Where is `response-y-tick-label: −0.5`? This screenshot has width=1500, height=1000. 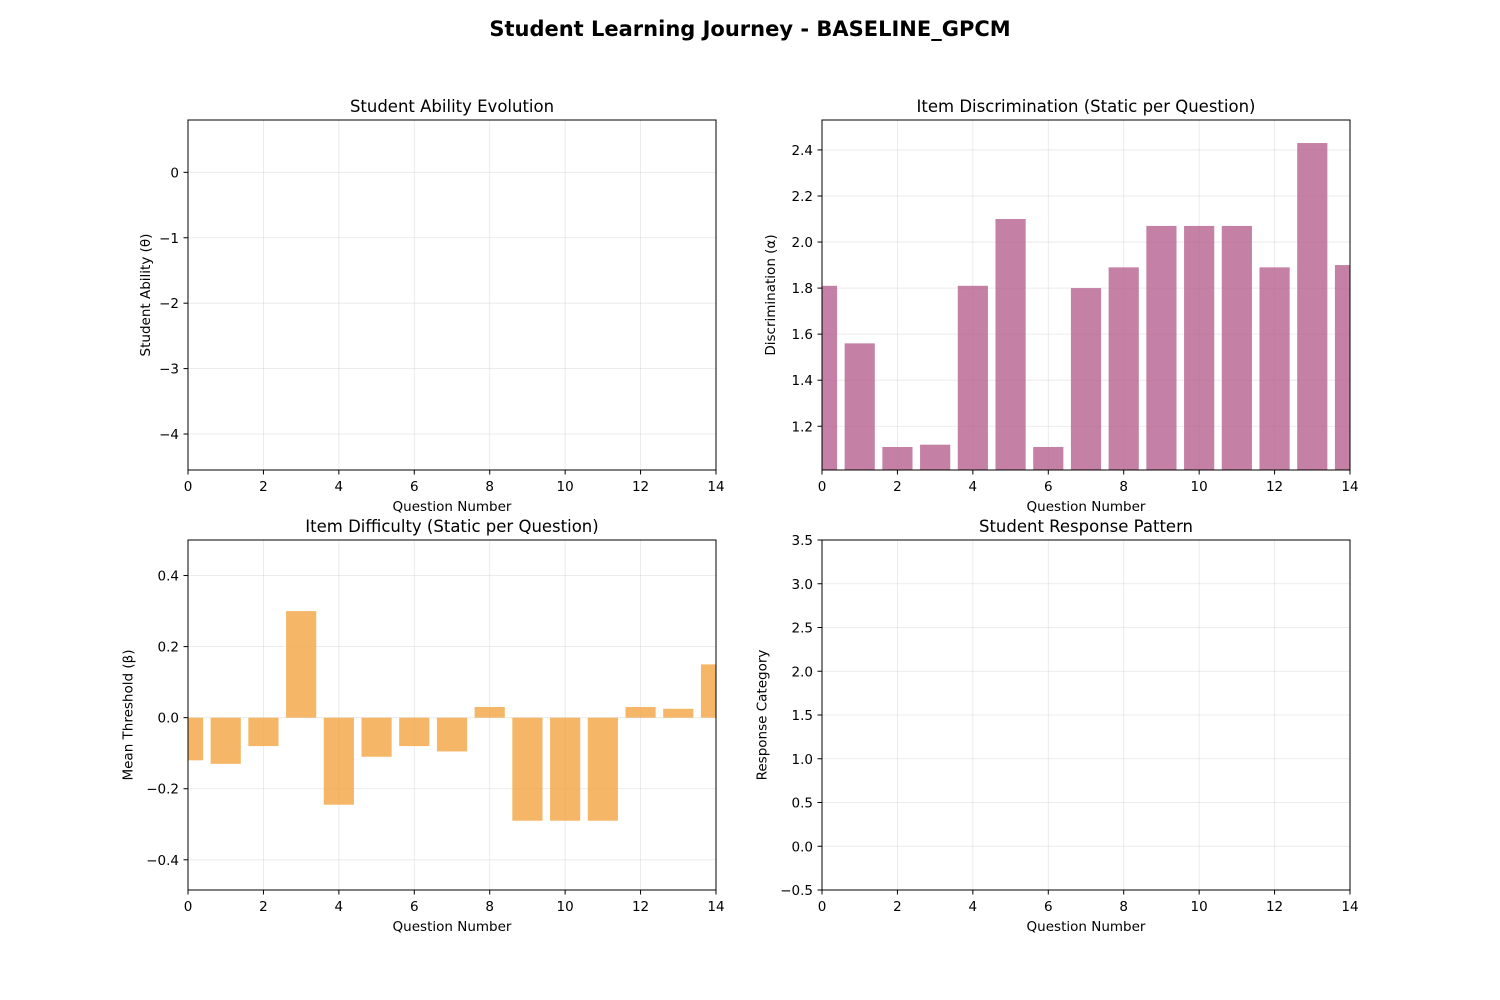
response-y-tick-label: −0.5 is located at coordinates (796, 891).